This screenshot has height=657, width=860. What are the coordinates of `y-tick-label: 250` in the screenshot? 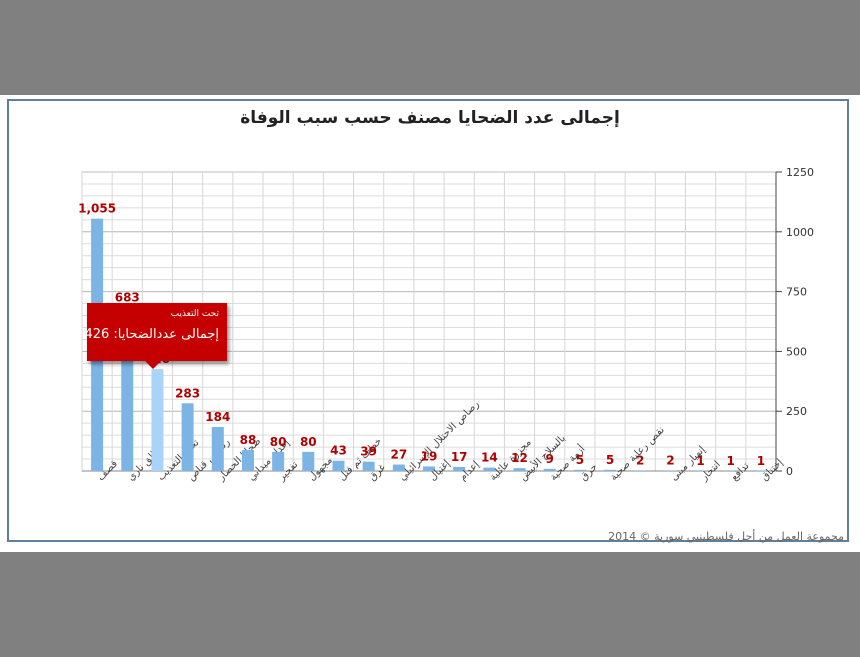 It's located at (796, 411).